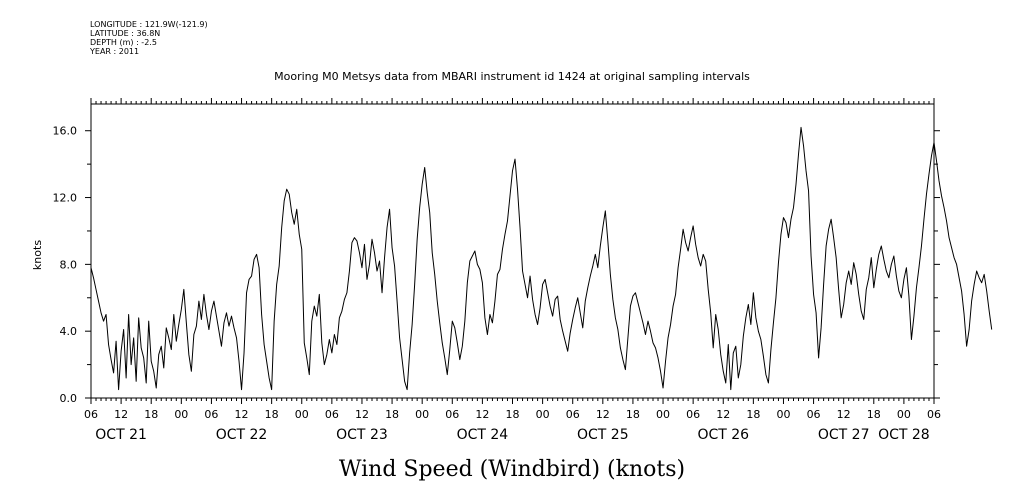 This screenshot has width=1009, height=504. What do you see at coordinates (37, 255) in the screenshot?
I see `y-axis-label: knots` at bounding box center [37, 255].